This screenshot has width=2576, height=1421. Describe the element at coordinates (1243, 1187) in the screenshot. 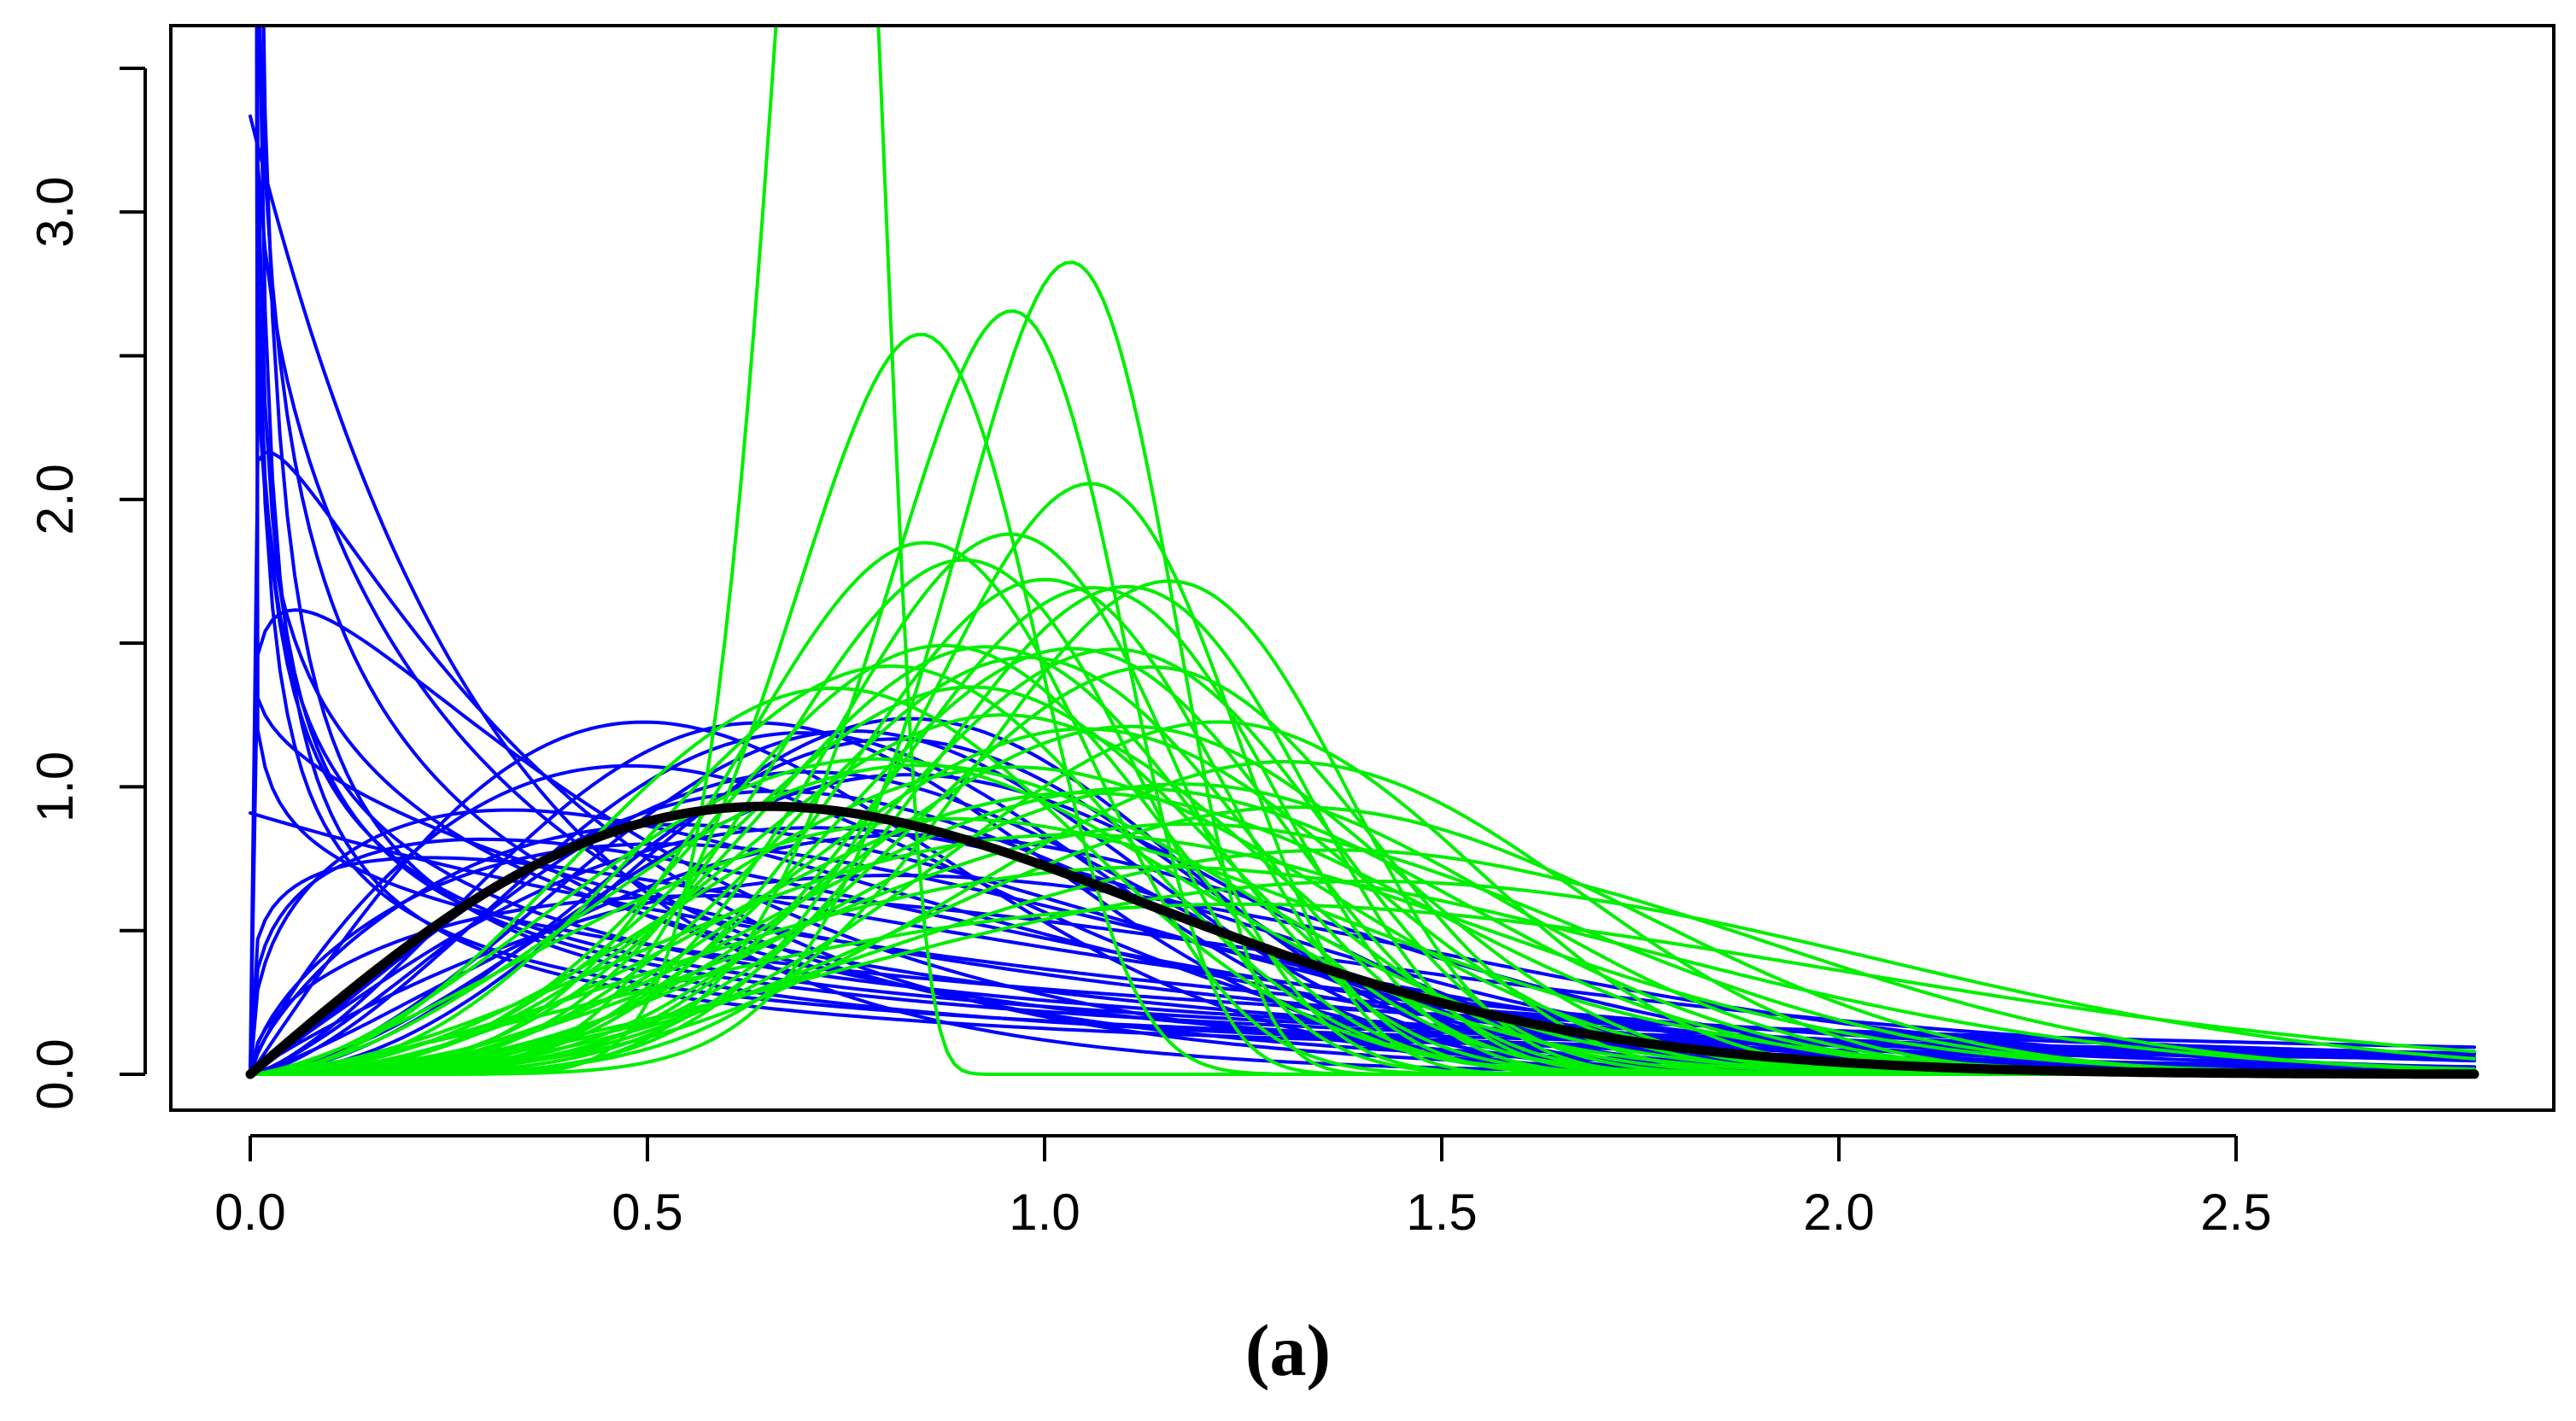

I see `x-axis: 0.0 0.5 1.0 1.5 2.0 2.5` at that location.